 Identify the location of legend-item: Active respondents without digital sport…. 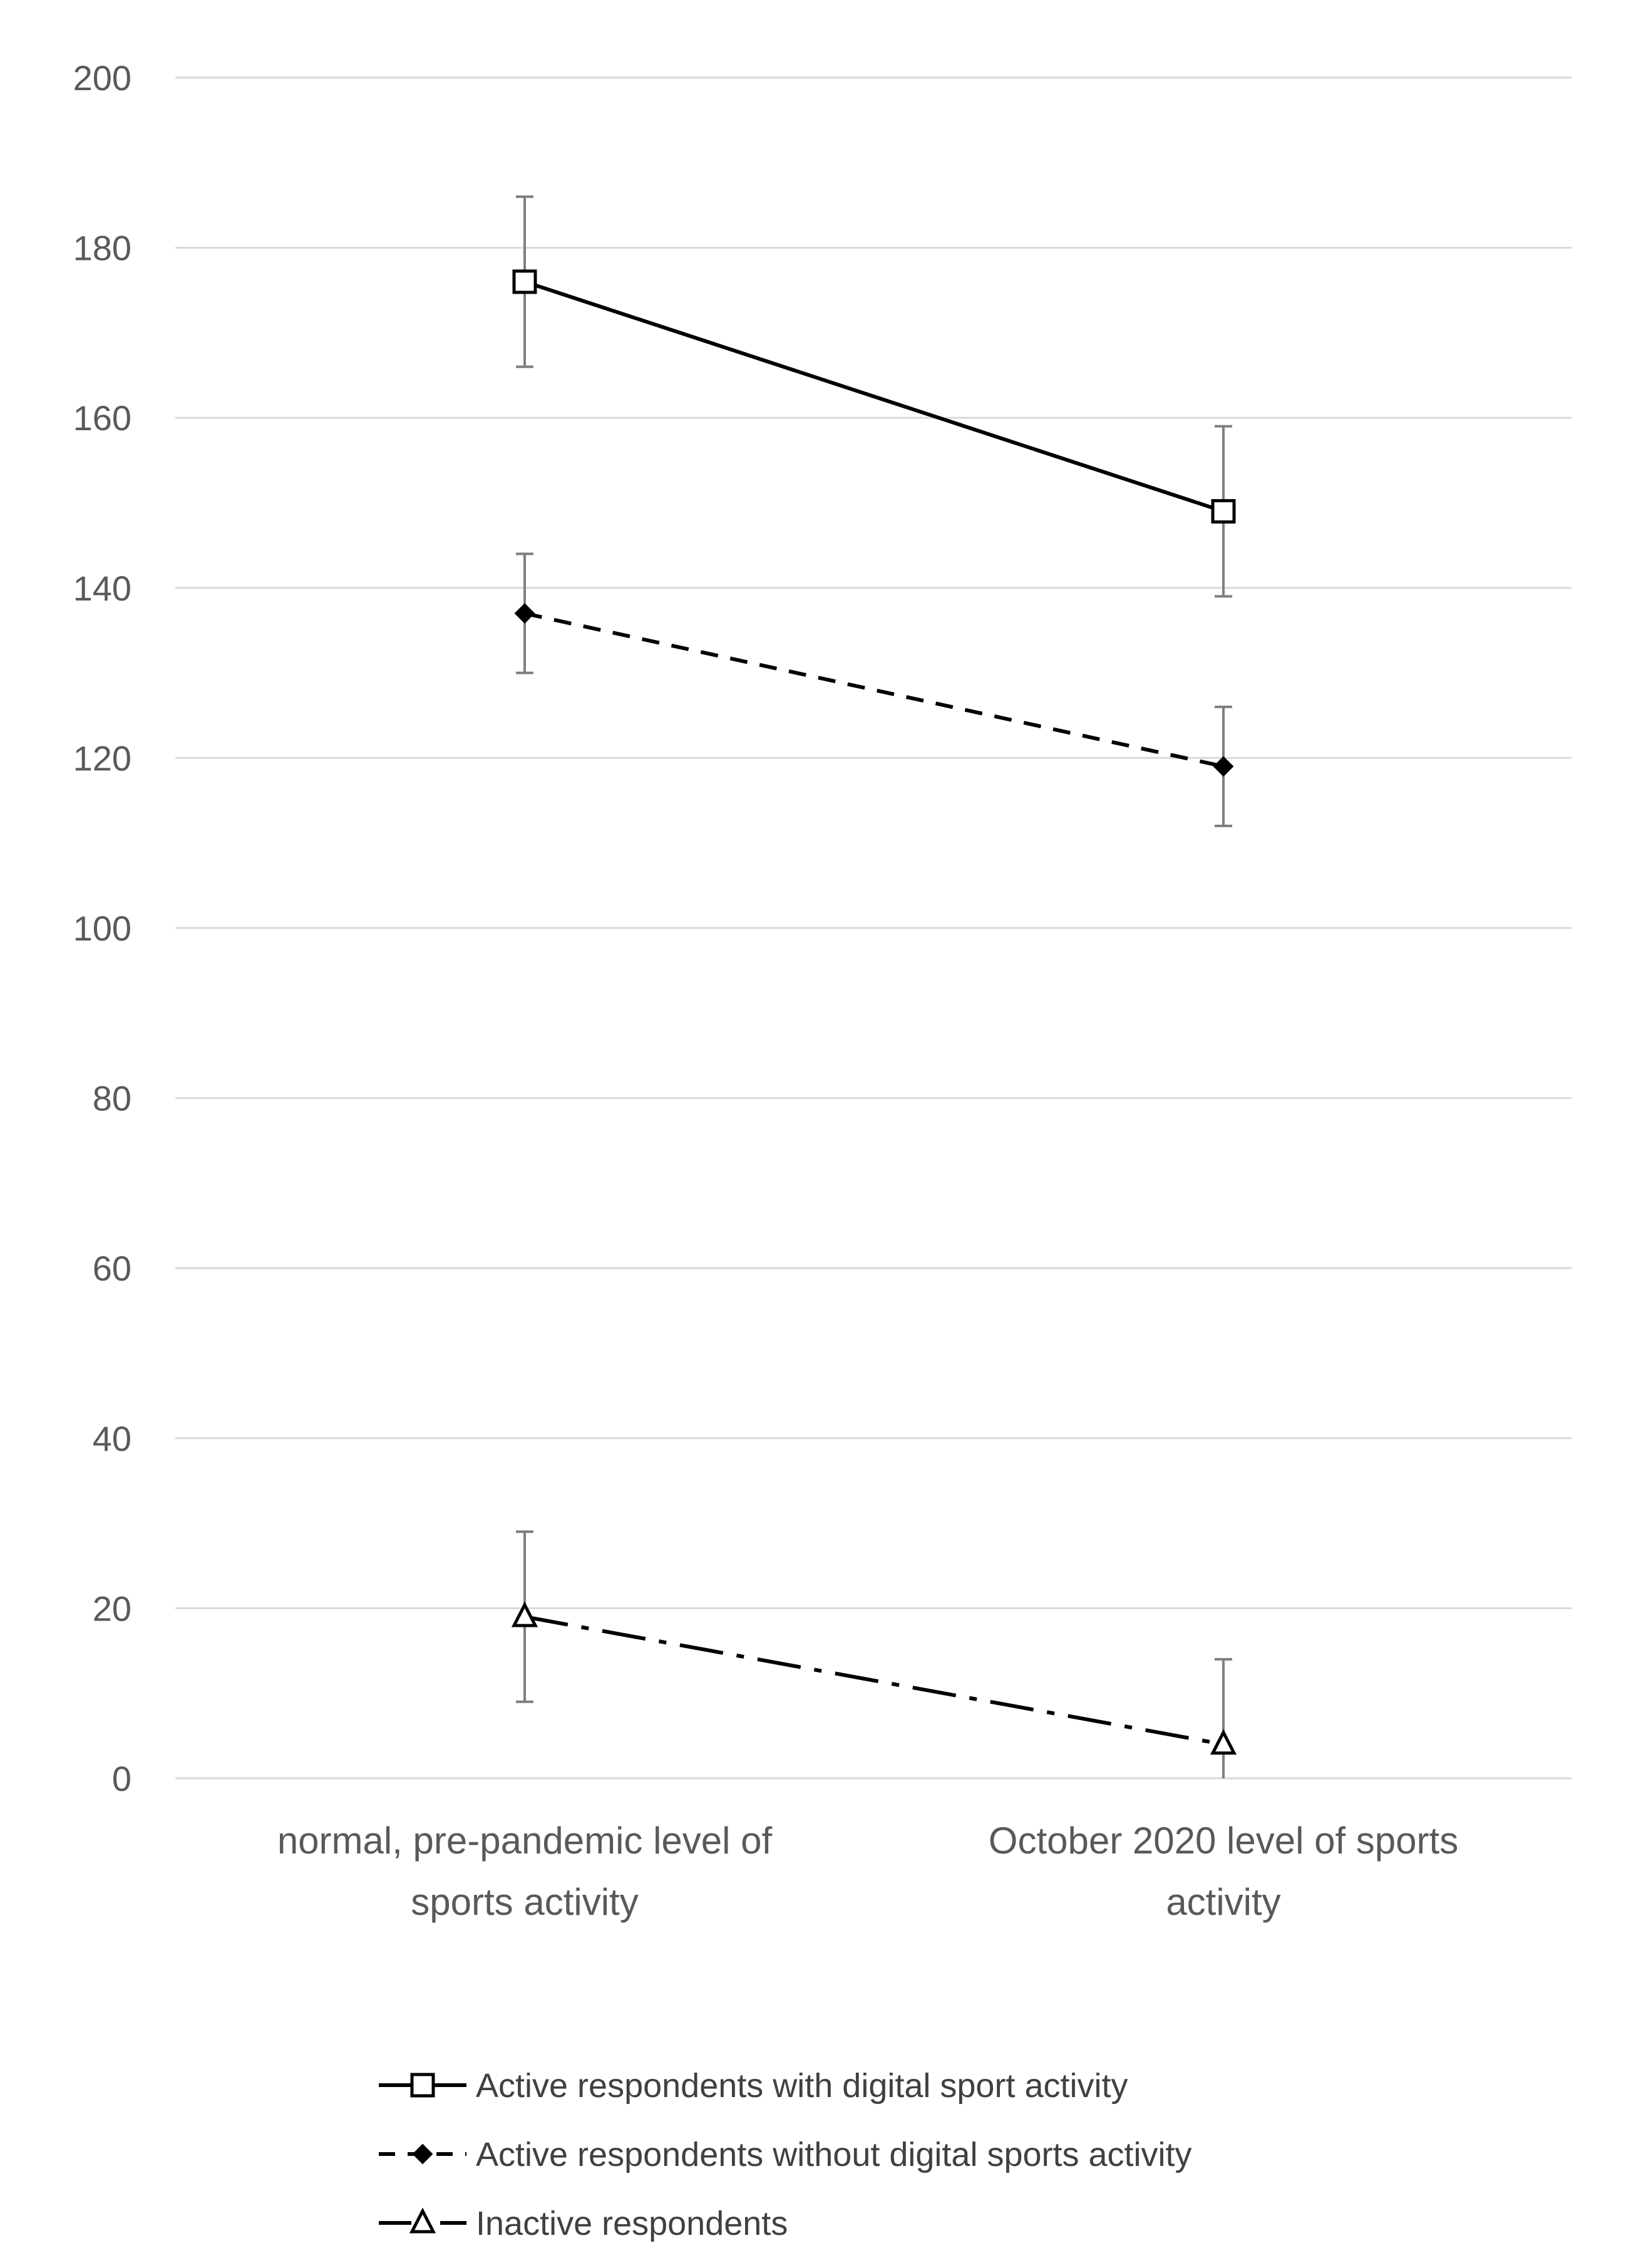
(785, 2154).